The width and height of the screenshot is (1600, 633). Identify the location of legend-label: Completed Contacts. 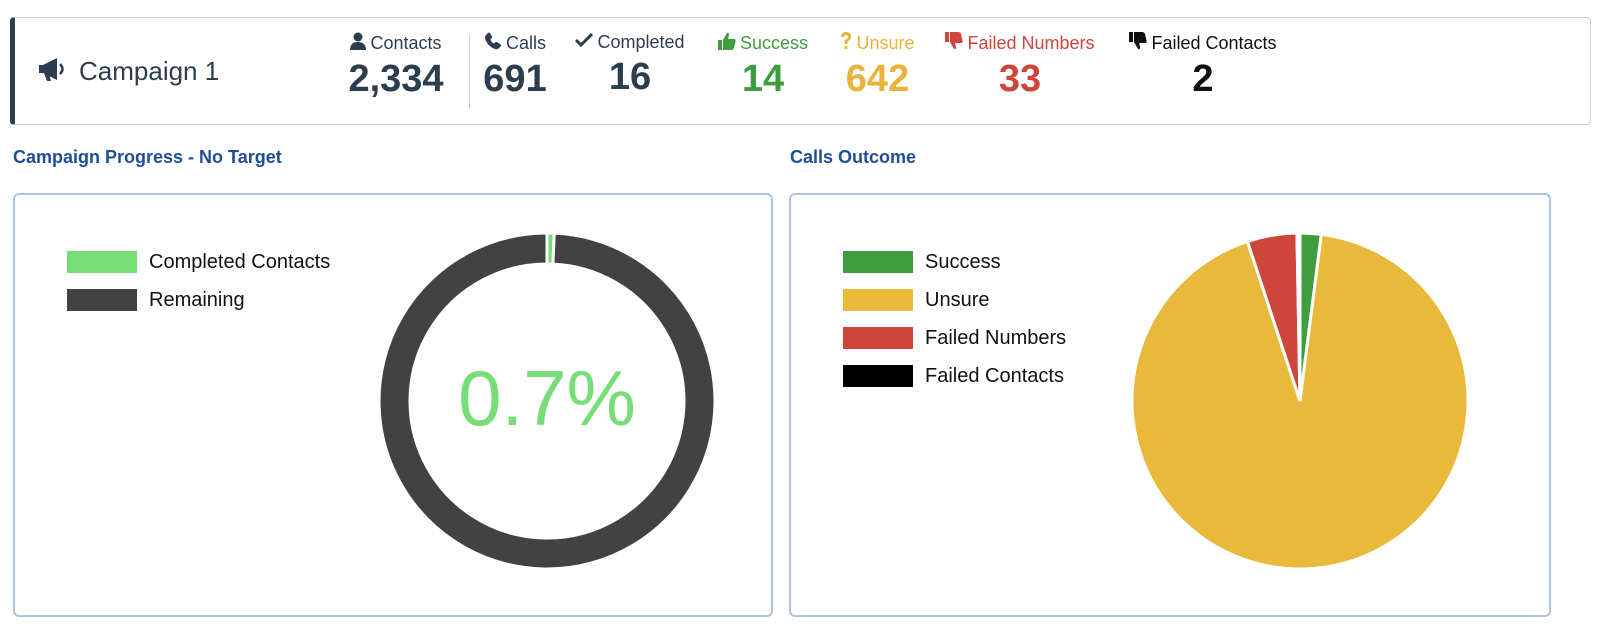
(240, 261).